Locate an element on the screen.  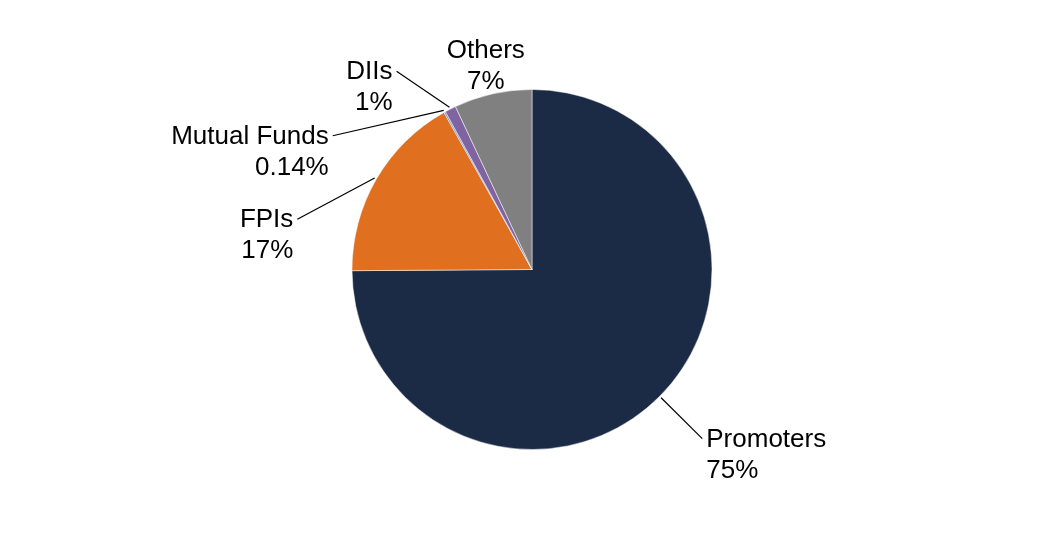
data-label: 17% is located at coordinates (267, 249).